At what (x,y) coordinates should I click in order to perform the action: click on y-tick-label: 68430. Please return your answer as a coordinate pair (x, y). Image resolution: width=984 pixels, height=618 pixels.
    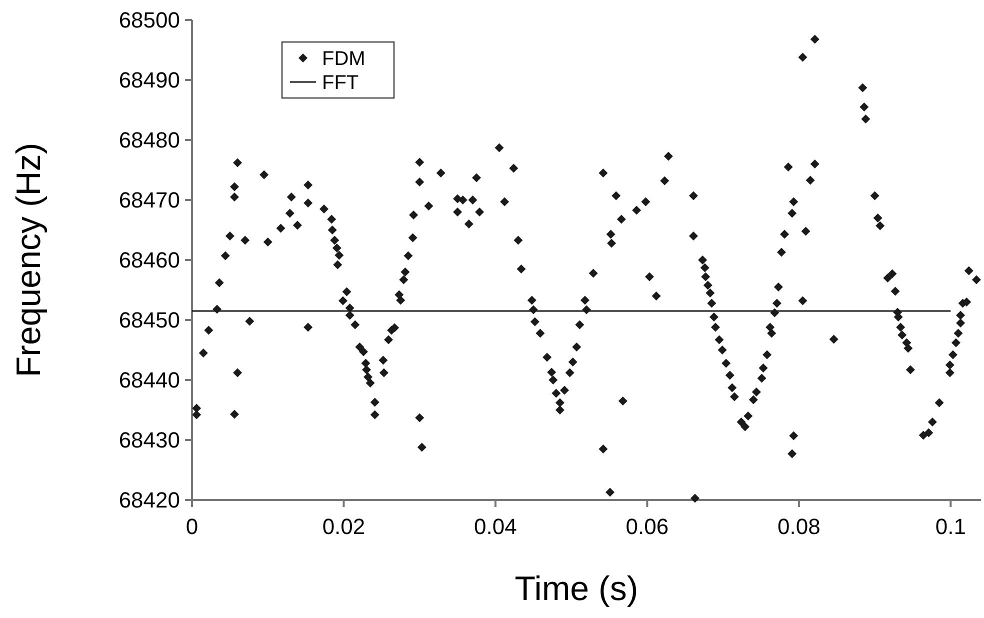
    Looking at the image, I should click on (149, 440).